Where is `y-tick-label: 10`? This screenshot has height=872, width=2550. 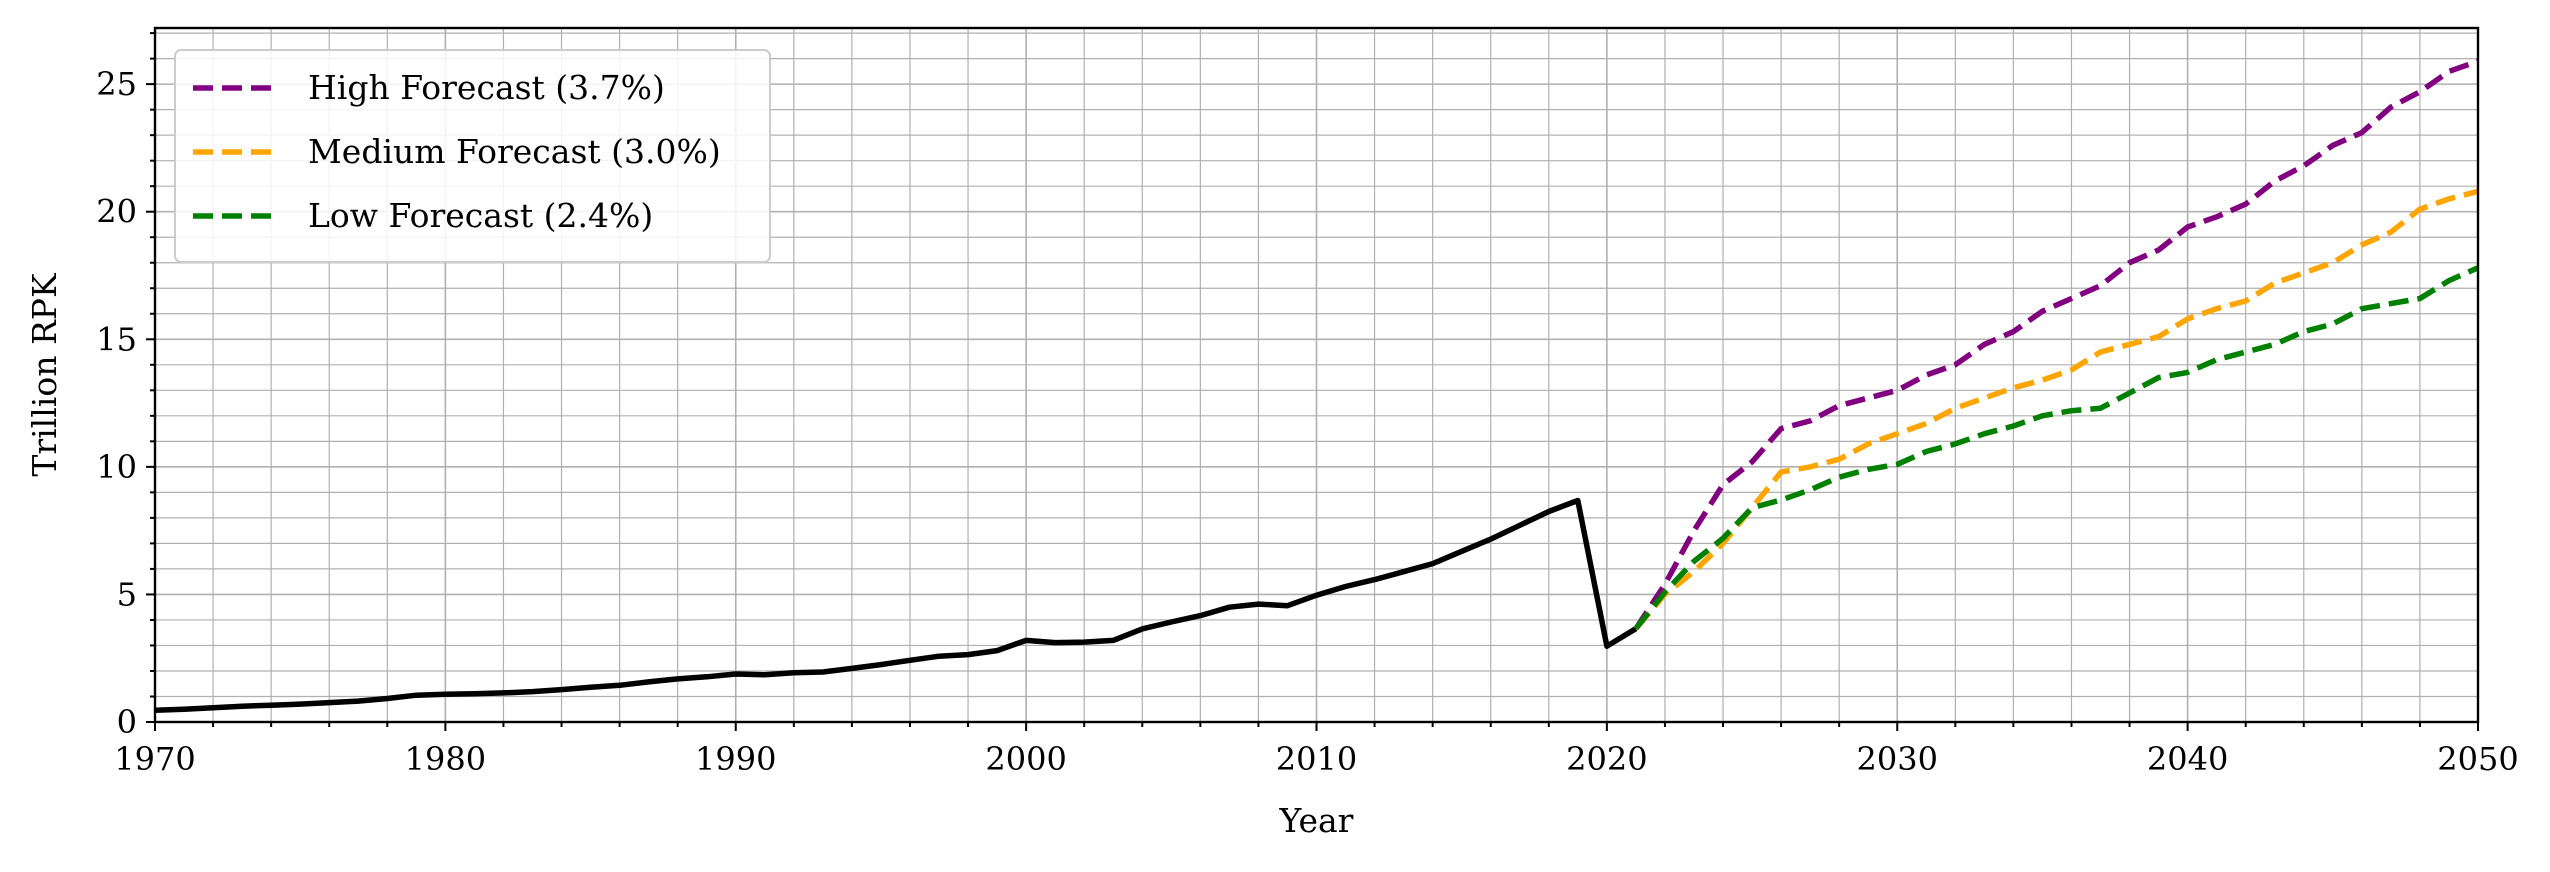 y-tick-label: 10 is located at coordinates (116, 467).